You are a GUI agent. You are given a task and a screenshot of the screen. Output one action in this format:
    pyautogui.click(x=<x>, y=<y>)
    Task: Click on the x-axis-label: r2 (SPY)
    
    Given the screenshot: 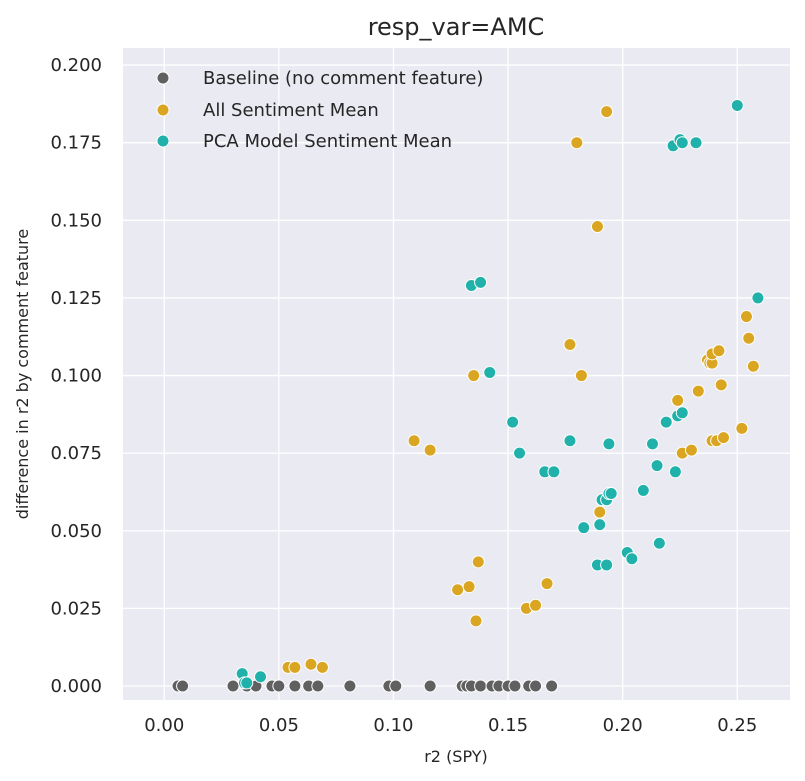 What is the action you would take?
    pyautogui.click(x=456, y=756)
    